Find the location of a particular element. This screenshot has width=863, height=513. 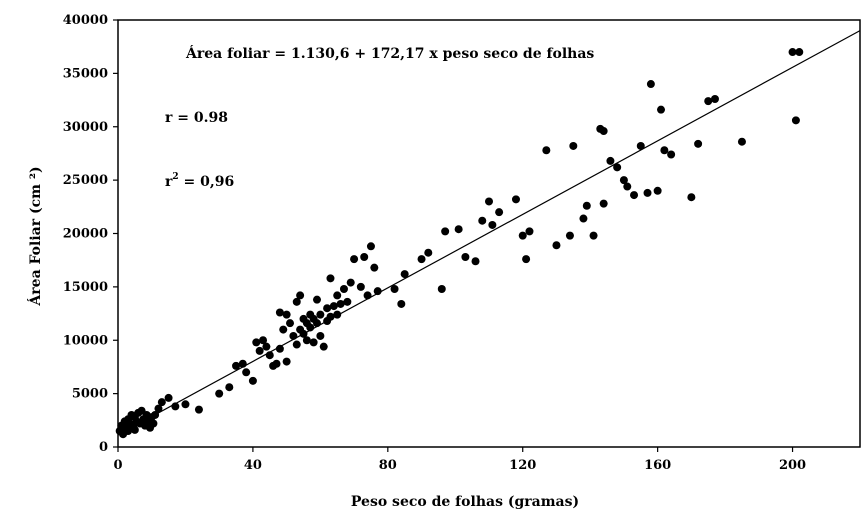

y-tick-label: 10000 is located at coordinates (85, 340).